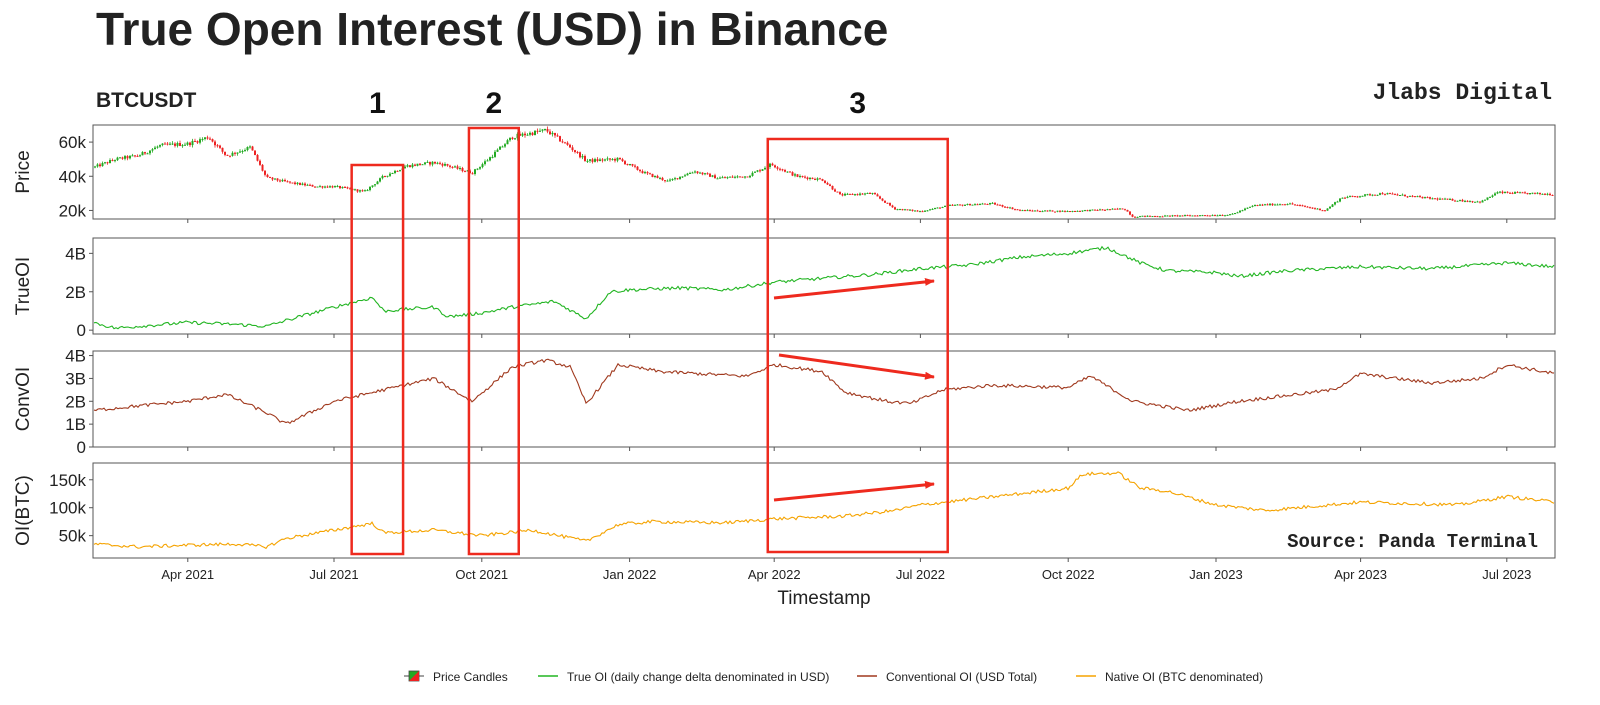  What do you see at coordinates (23, 399) in the screenshot?
I see `y-axis-label: ConvOI` at bounding box center [23, 399].